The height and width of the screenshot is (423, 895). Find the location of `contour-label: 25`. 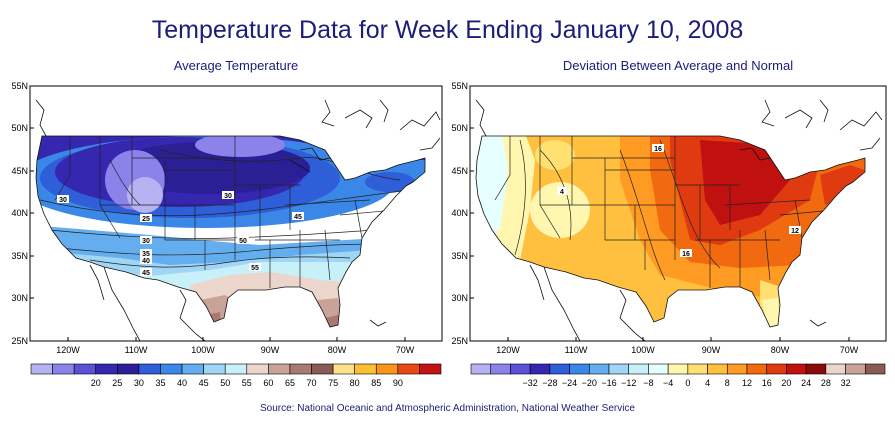

contour-label: 25 is located at coordinates (146, 219).